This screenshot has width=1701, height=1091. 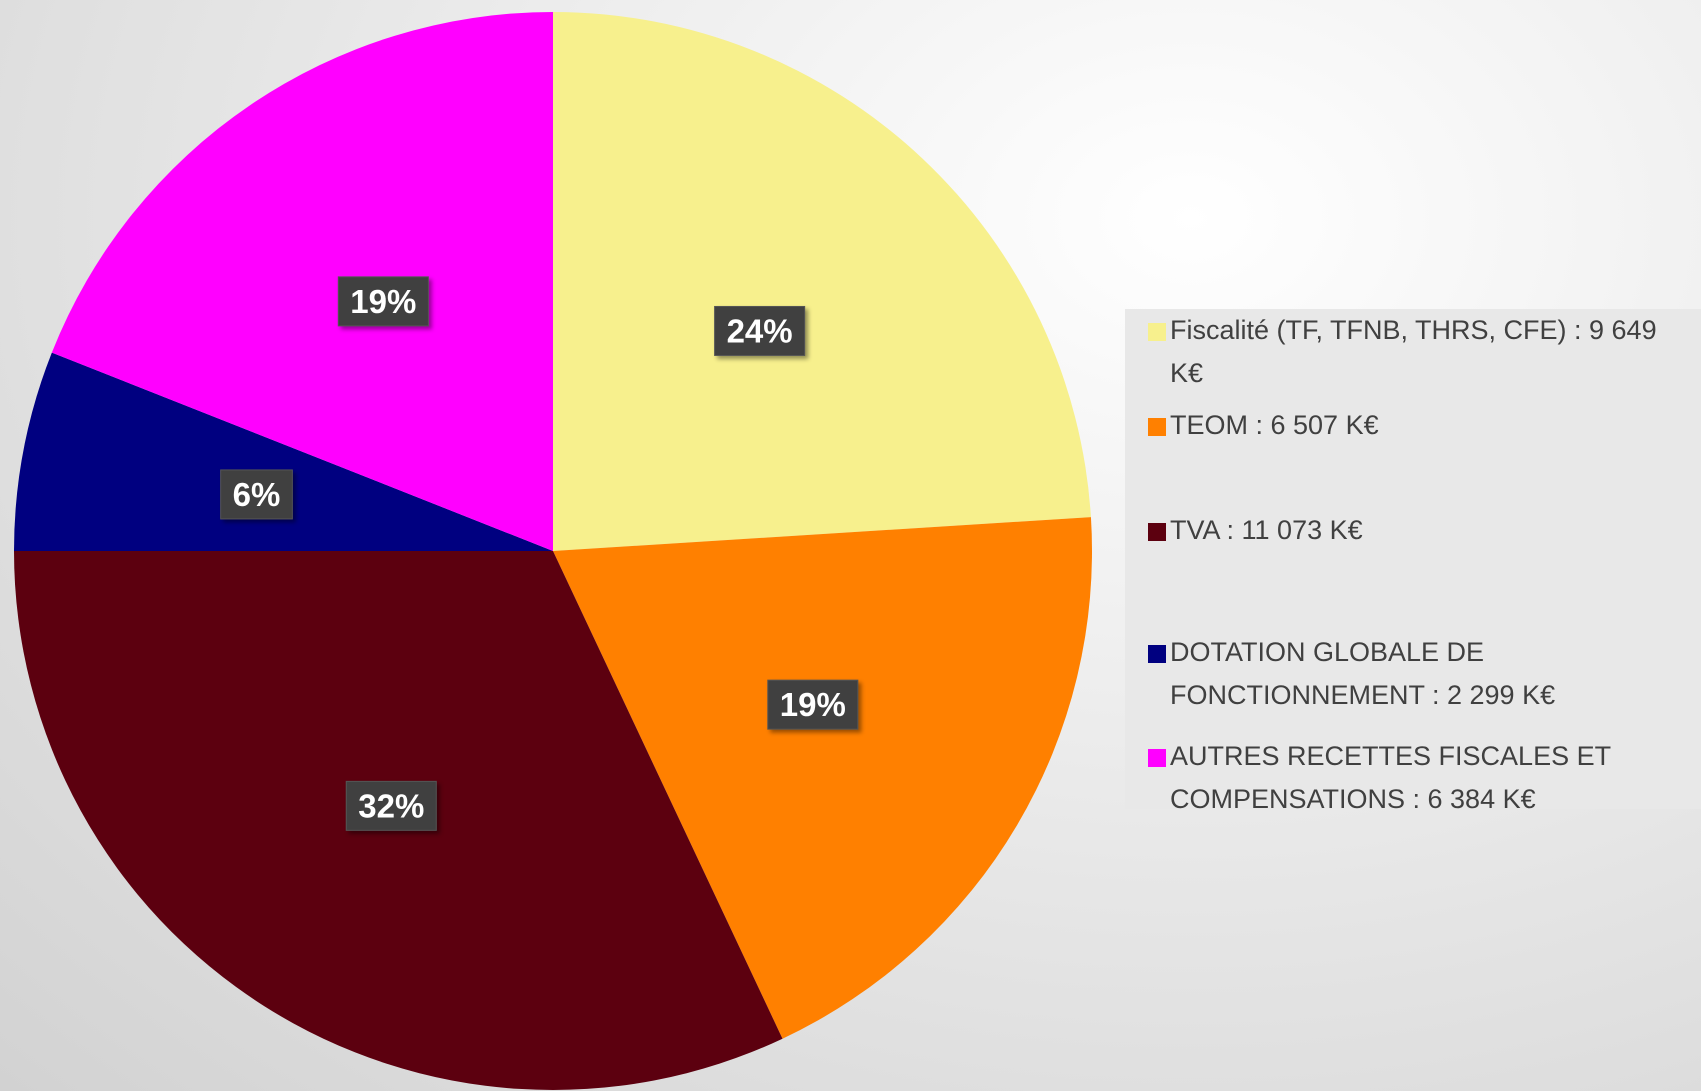 I want to click on data-label: 24%, so click(x=760, y=330).